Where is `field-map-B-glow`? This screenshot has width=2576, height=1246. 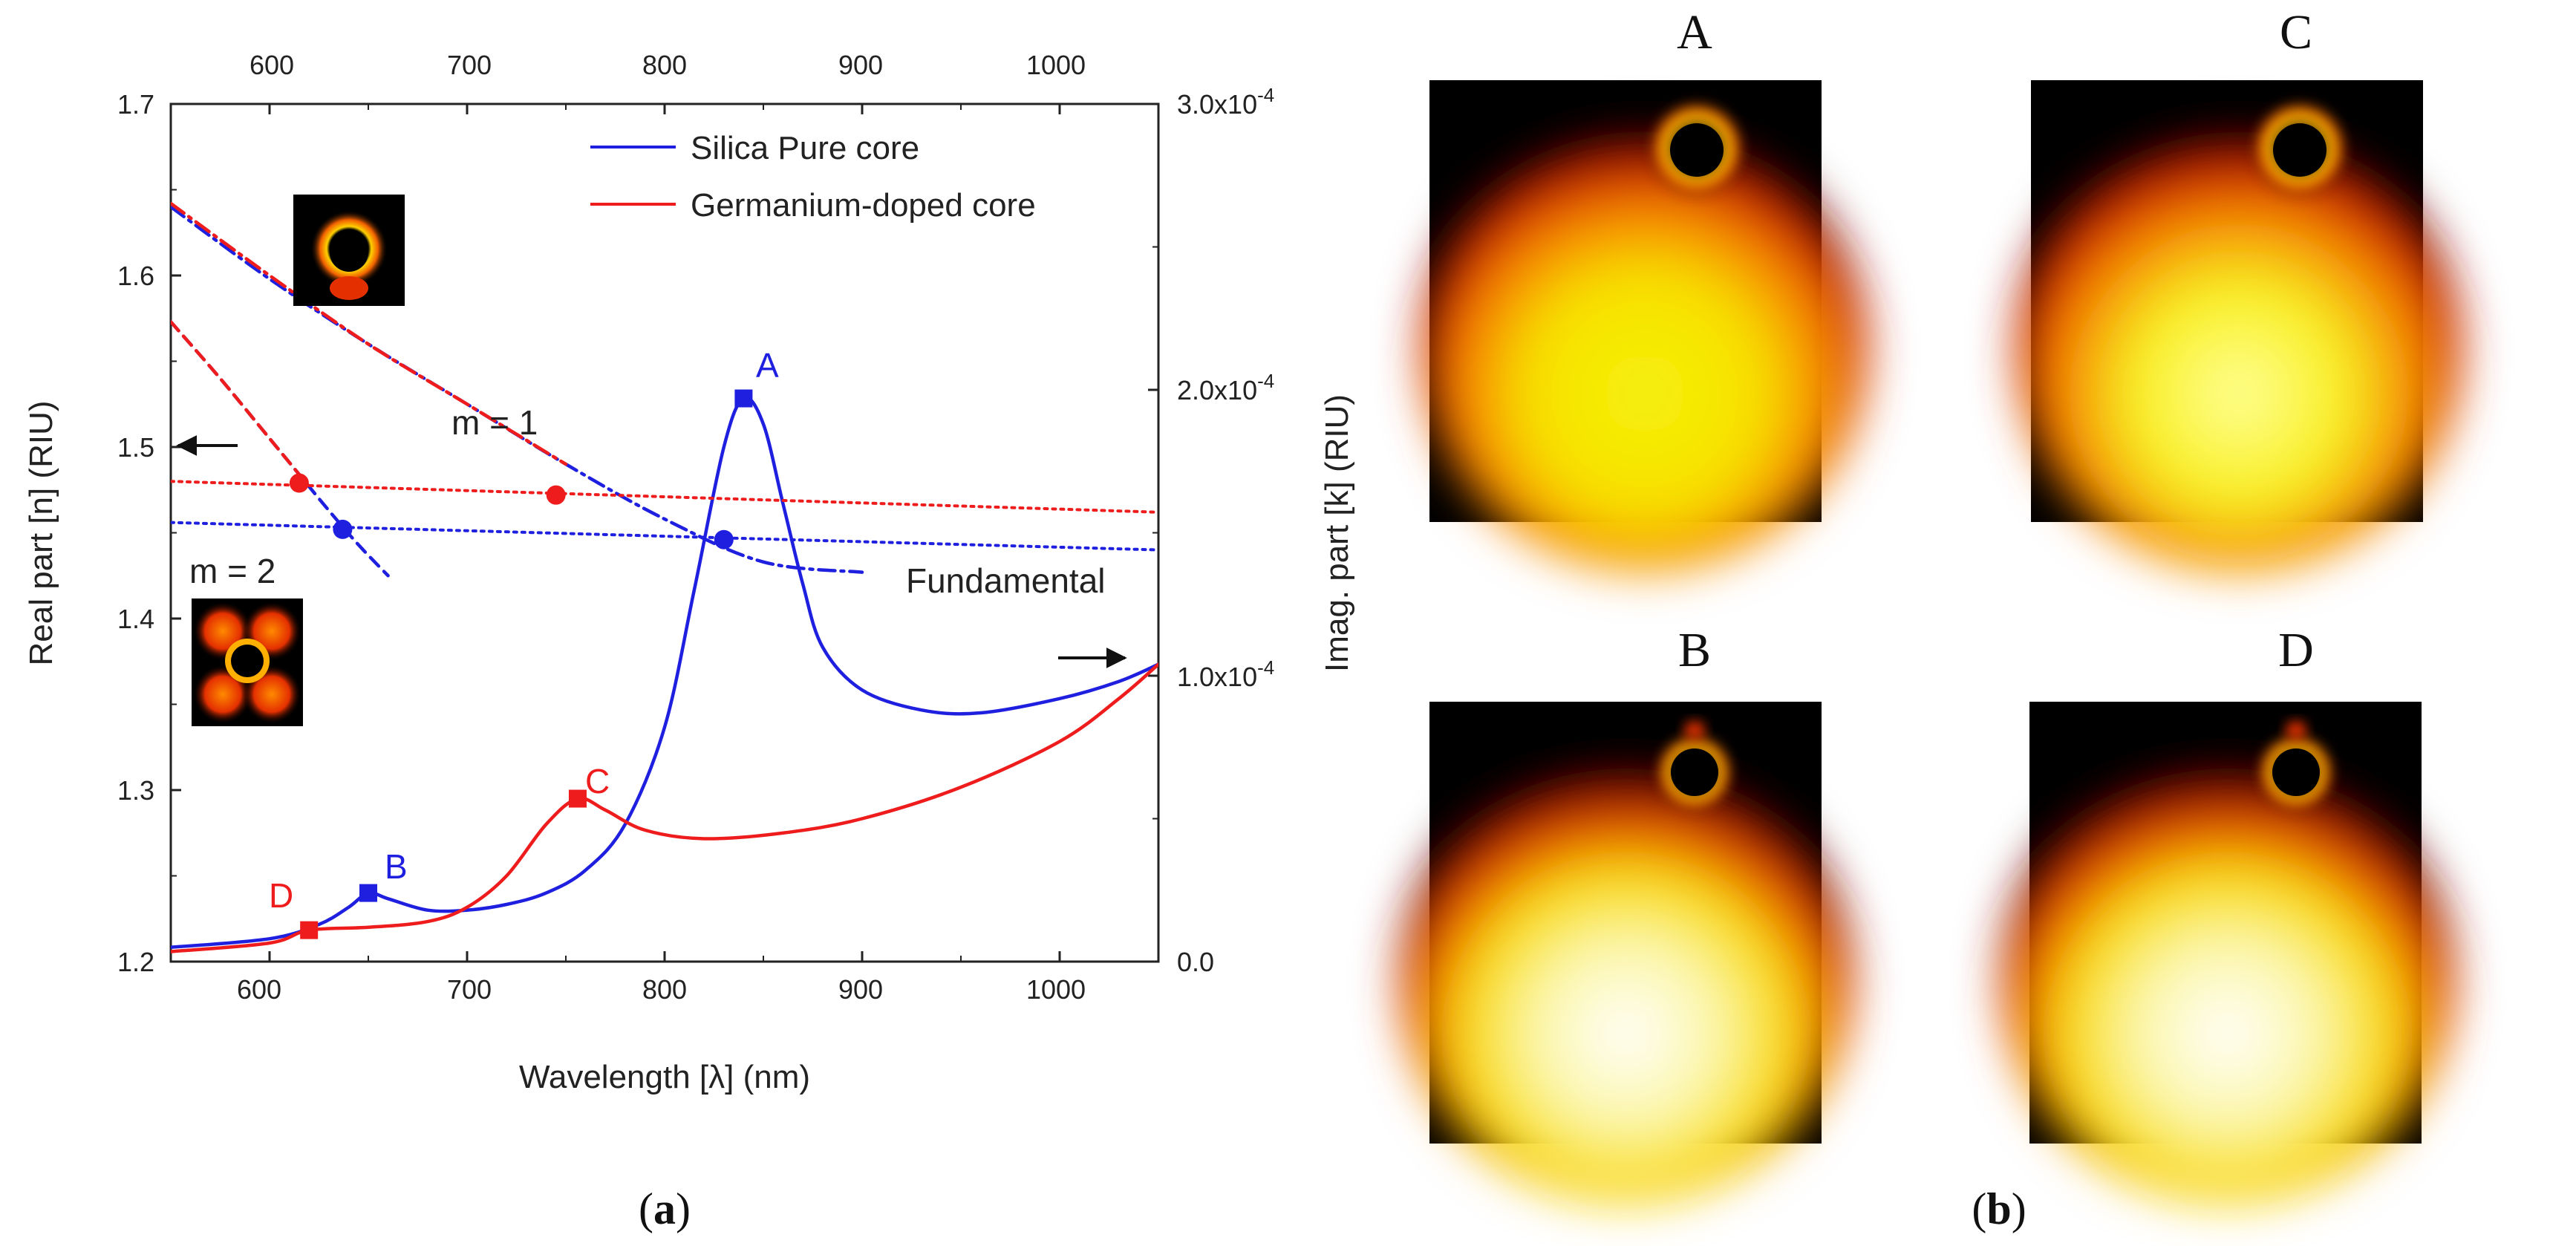
field-map-B-glow is located at coordinates (1626, 980).